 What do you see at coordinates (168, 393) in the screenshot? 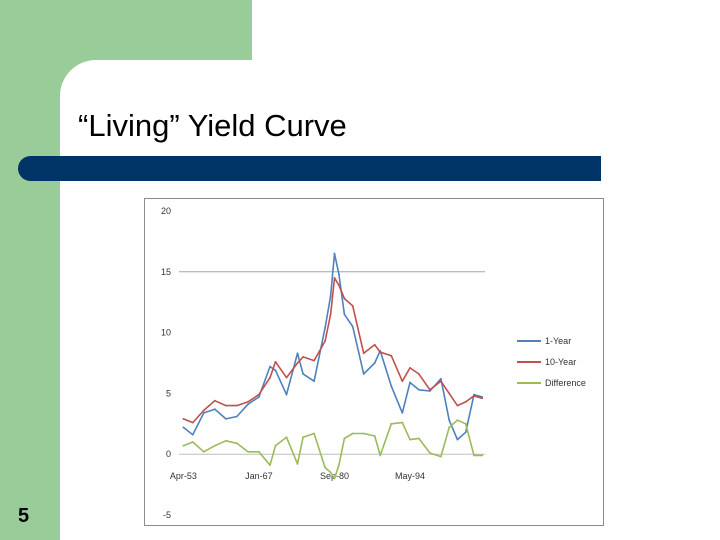
I see `y-tick-label: 5` at bounding box center [168, 393].